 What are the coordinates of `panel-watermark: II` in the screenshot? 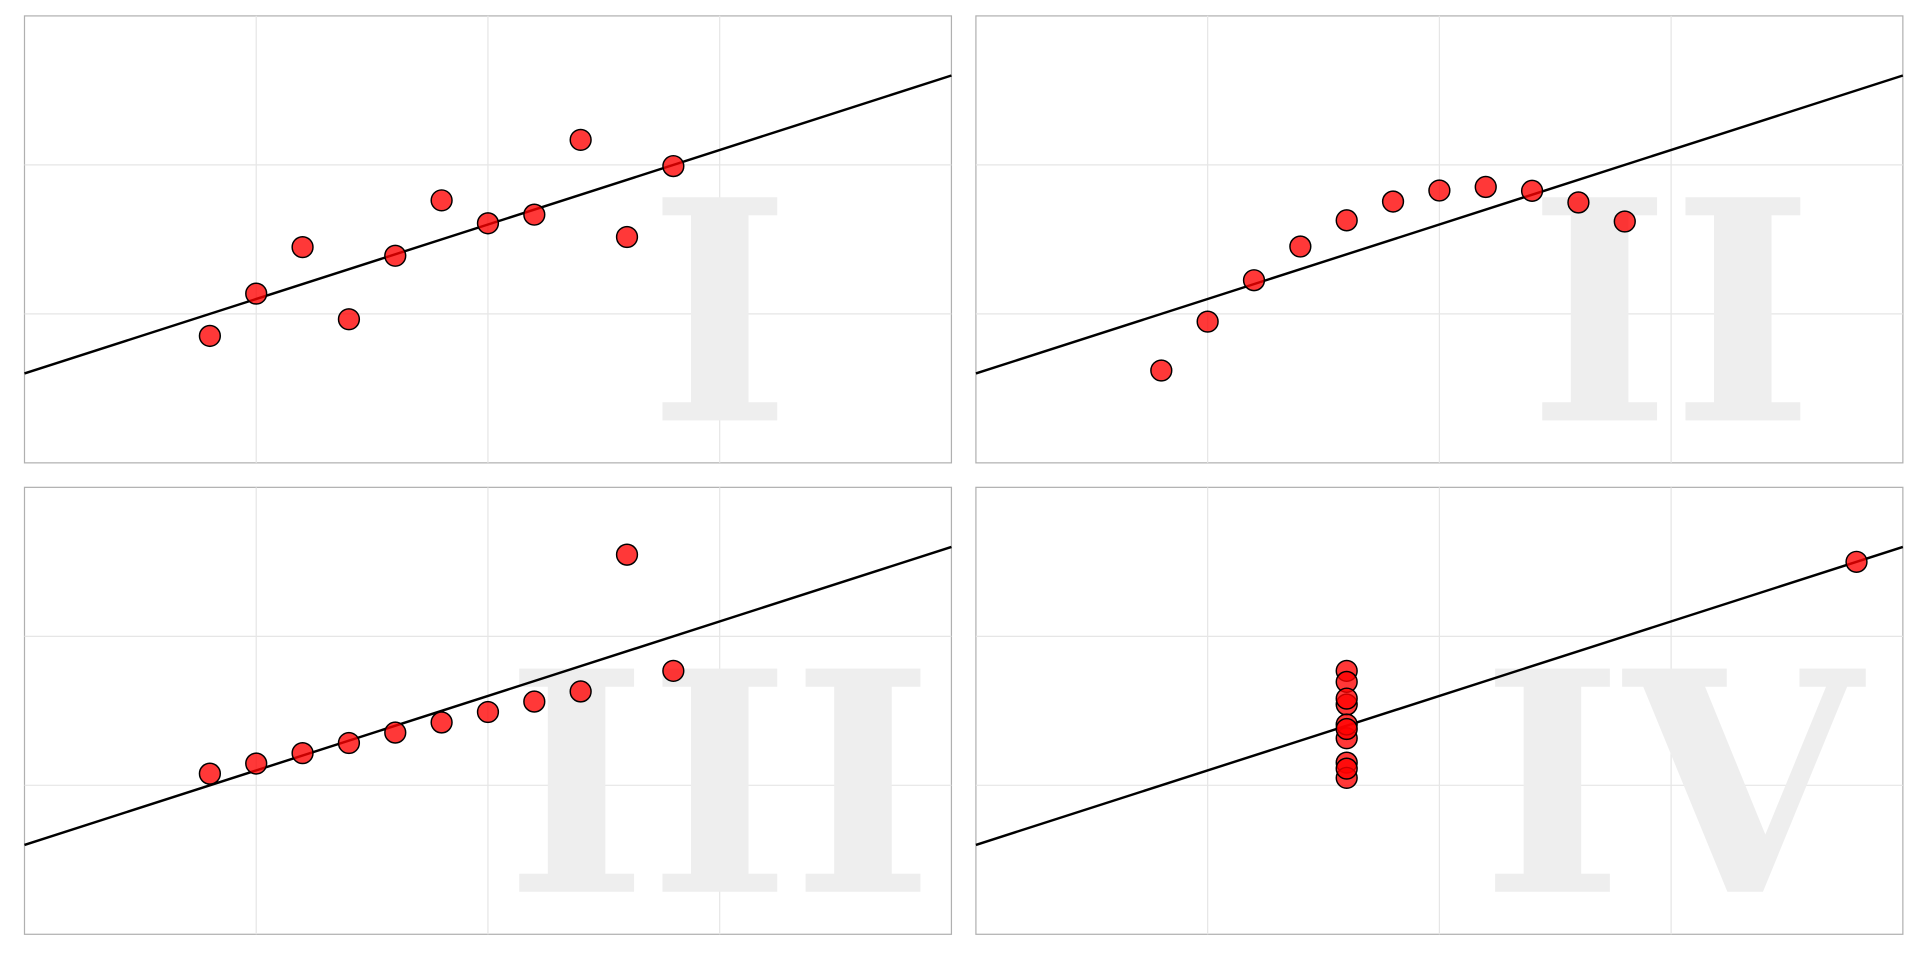 It's located at (1671, 313).